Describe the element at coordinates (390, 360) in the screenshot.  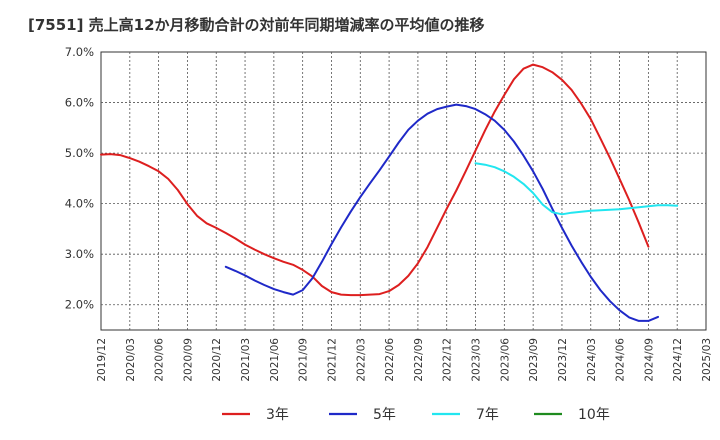
I see `x-tick-label: 2022/06` at that location.